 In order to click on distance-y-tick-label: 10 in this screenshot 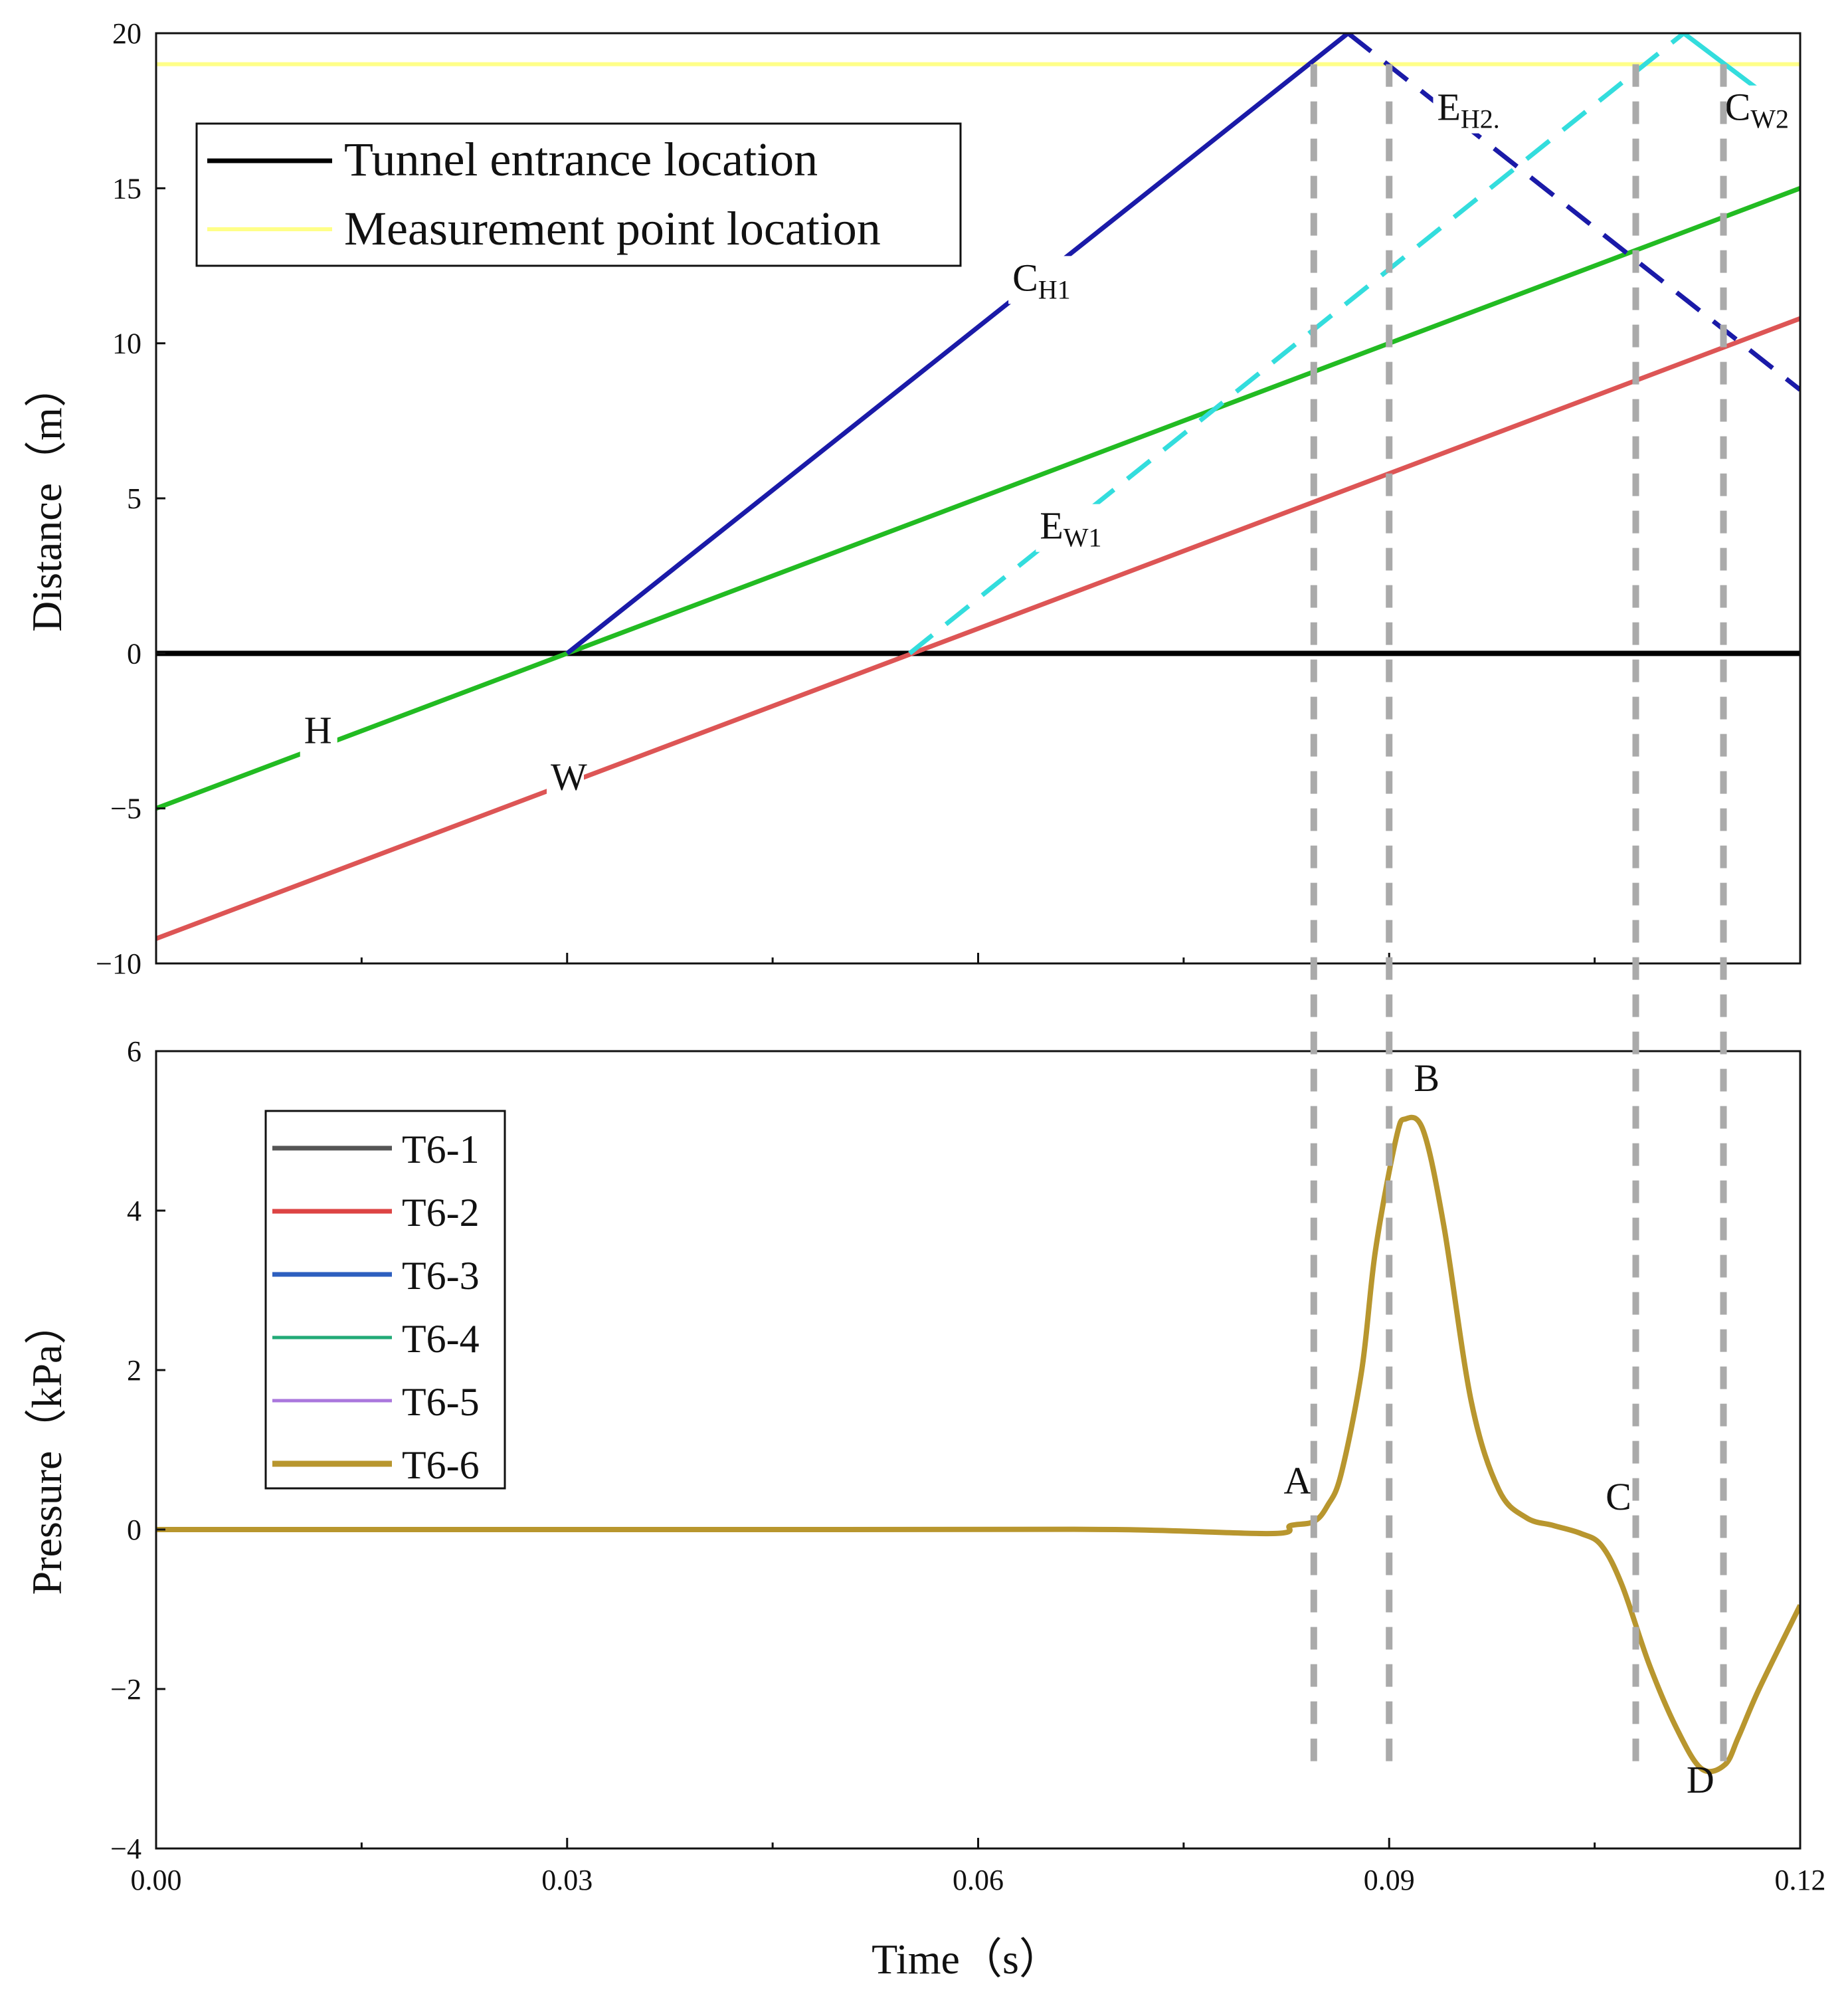, I will do `click(126, 344)`.